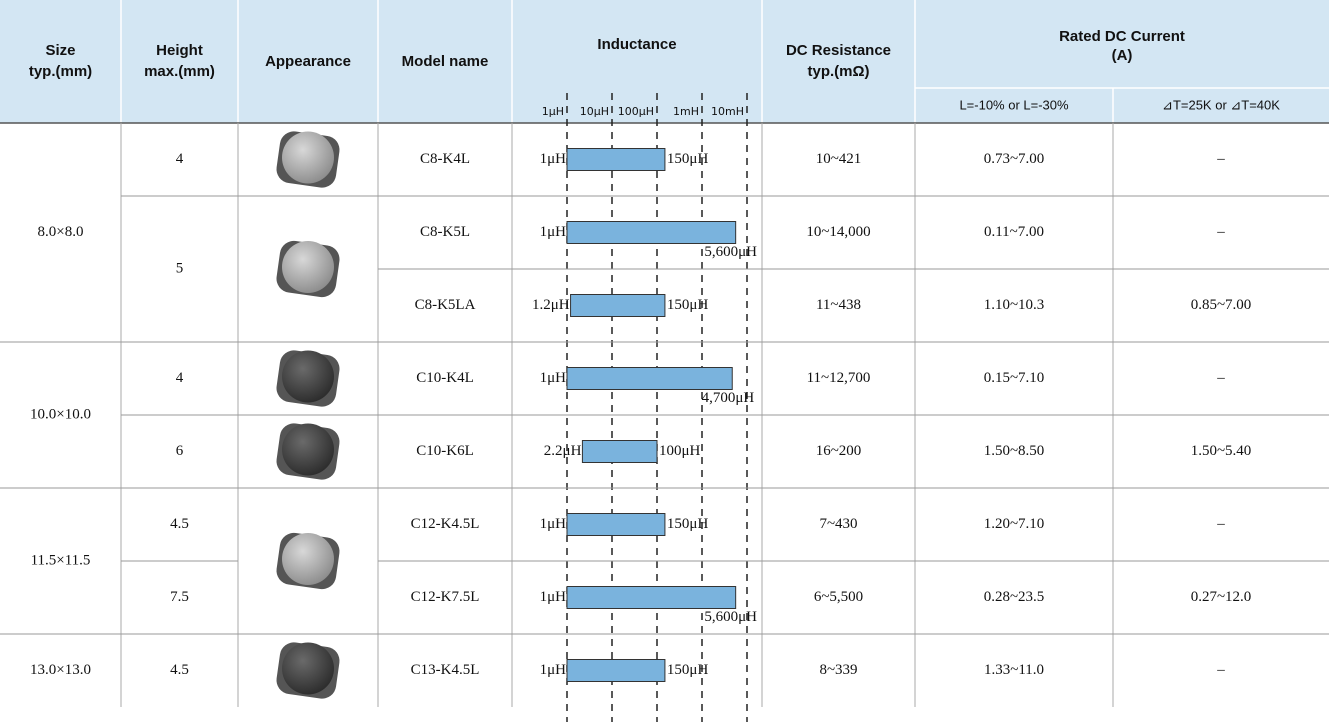 Image resolution: width=1329 pixels, height=722 pixels. I want to click on dcr-cell: 6~5,500, so click(838, 597).